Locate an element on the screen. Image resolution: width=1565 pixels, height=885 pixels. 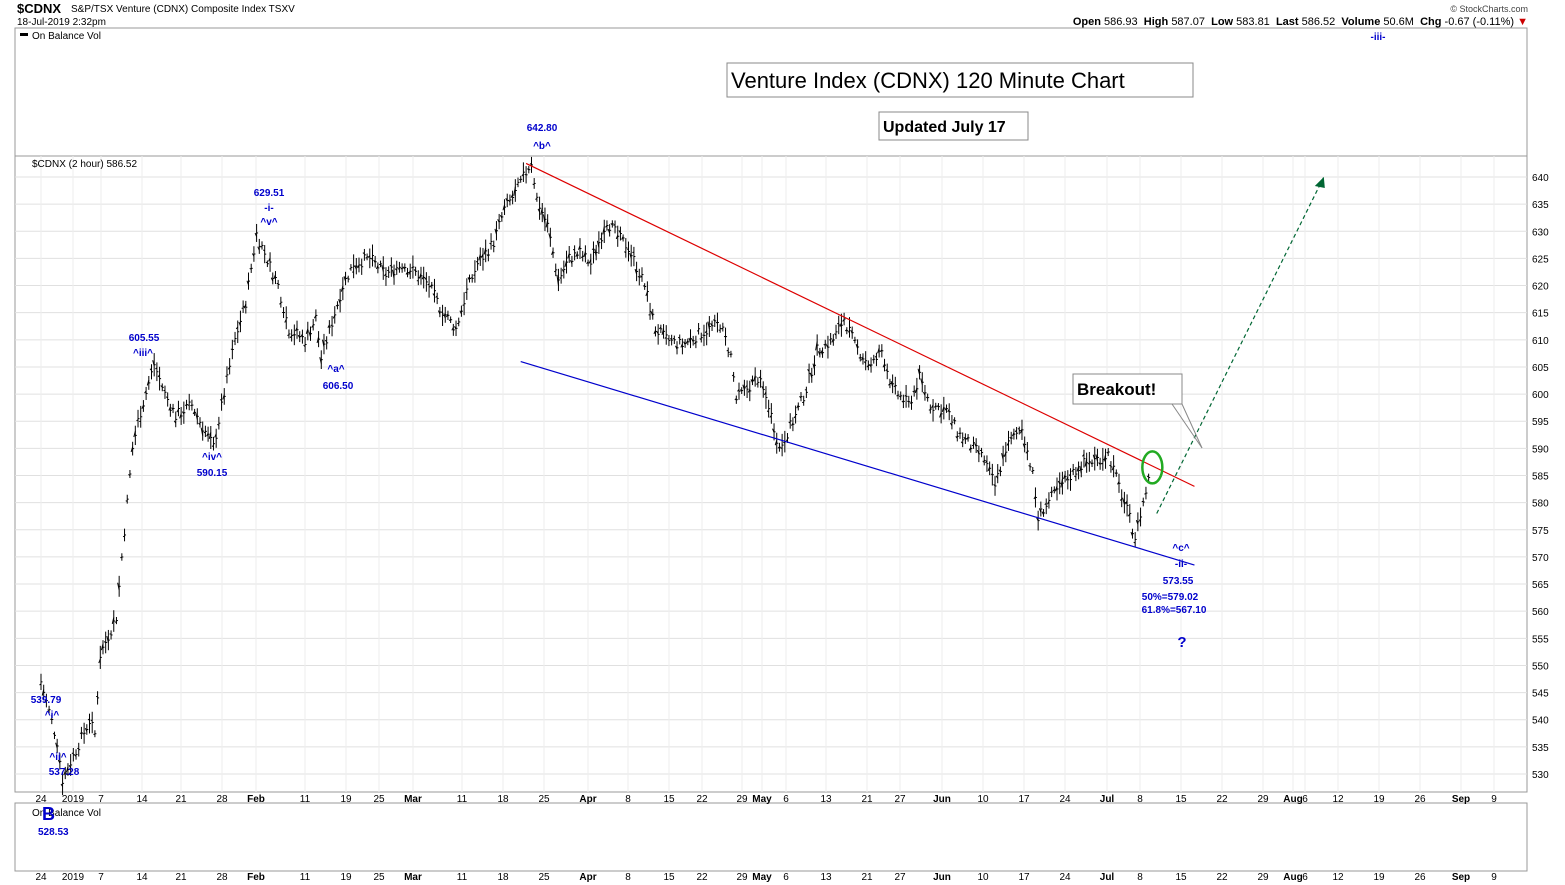
x-tick-label: 8 is located at coordinates (628, 877).